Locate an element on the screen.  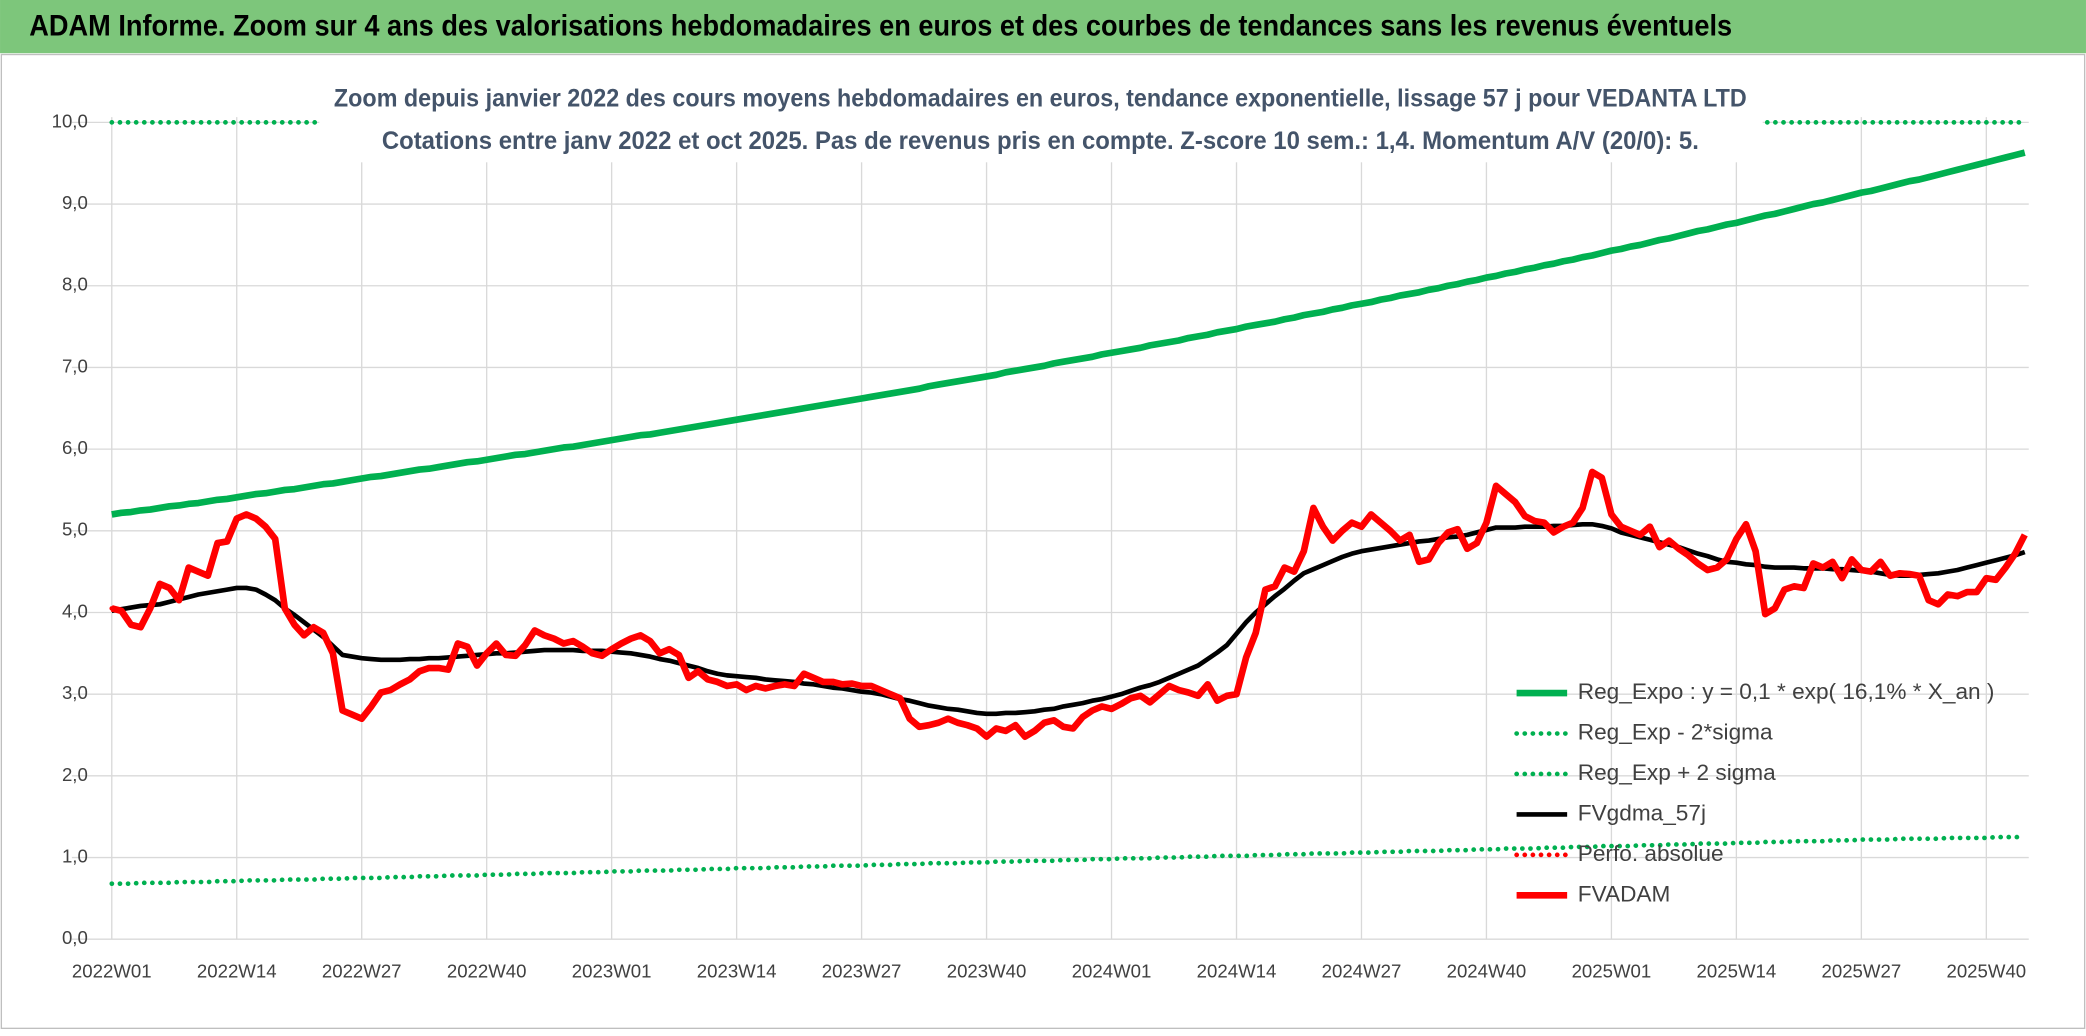
legend-label: FVADAM is located at coordinates (1624, 893).